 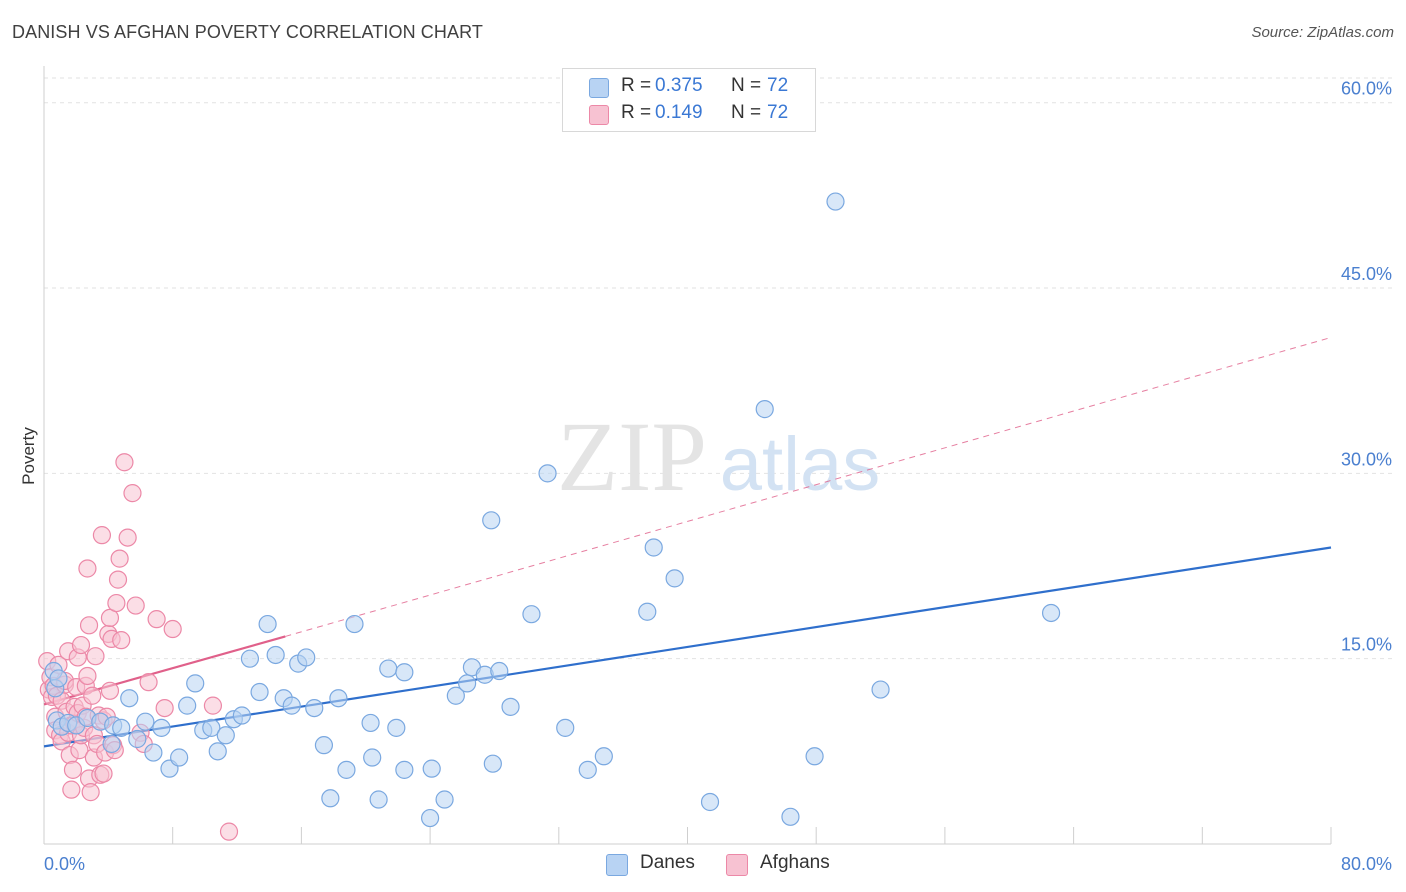 What do you see at coordinates (800, 464) in the screenshot?
I see `watermark-atlas: atlas` at bounding box center [800, 464].